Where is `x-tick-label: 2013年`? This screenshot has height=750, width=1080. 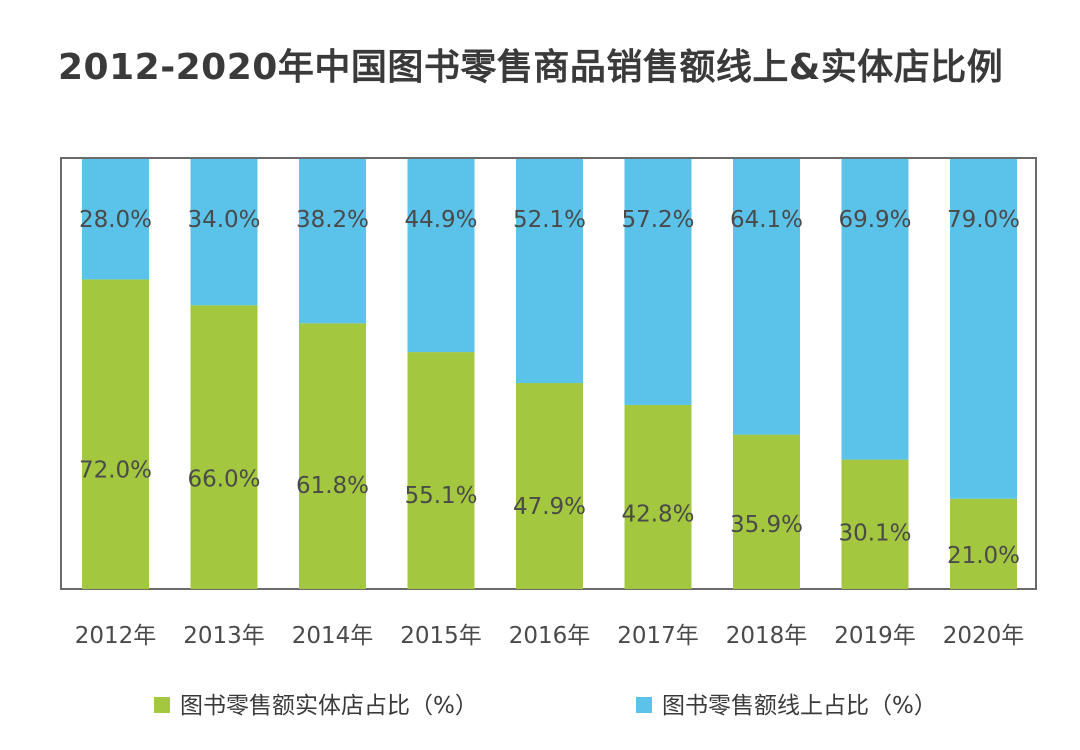 x-tick-label: 2013年 is located at coordinates (224, 636).